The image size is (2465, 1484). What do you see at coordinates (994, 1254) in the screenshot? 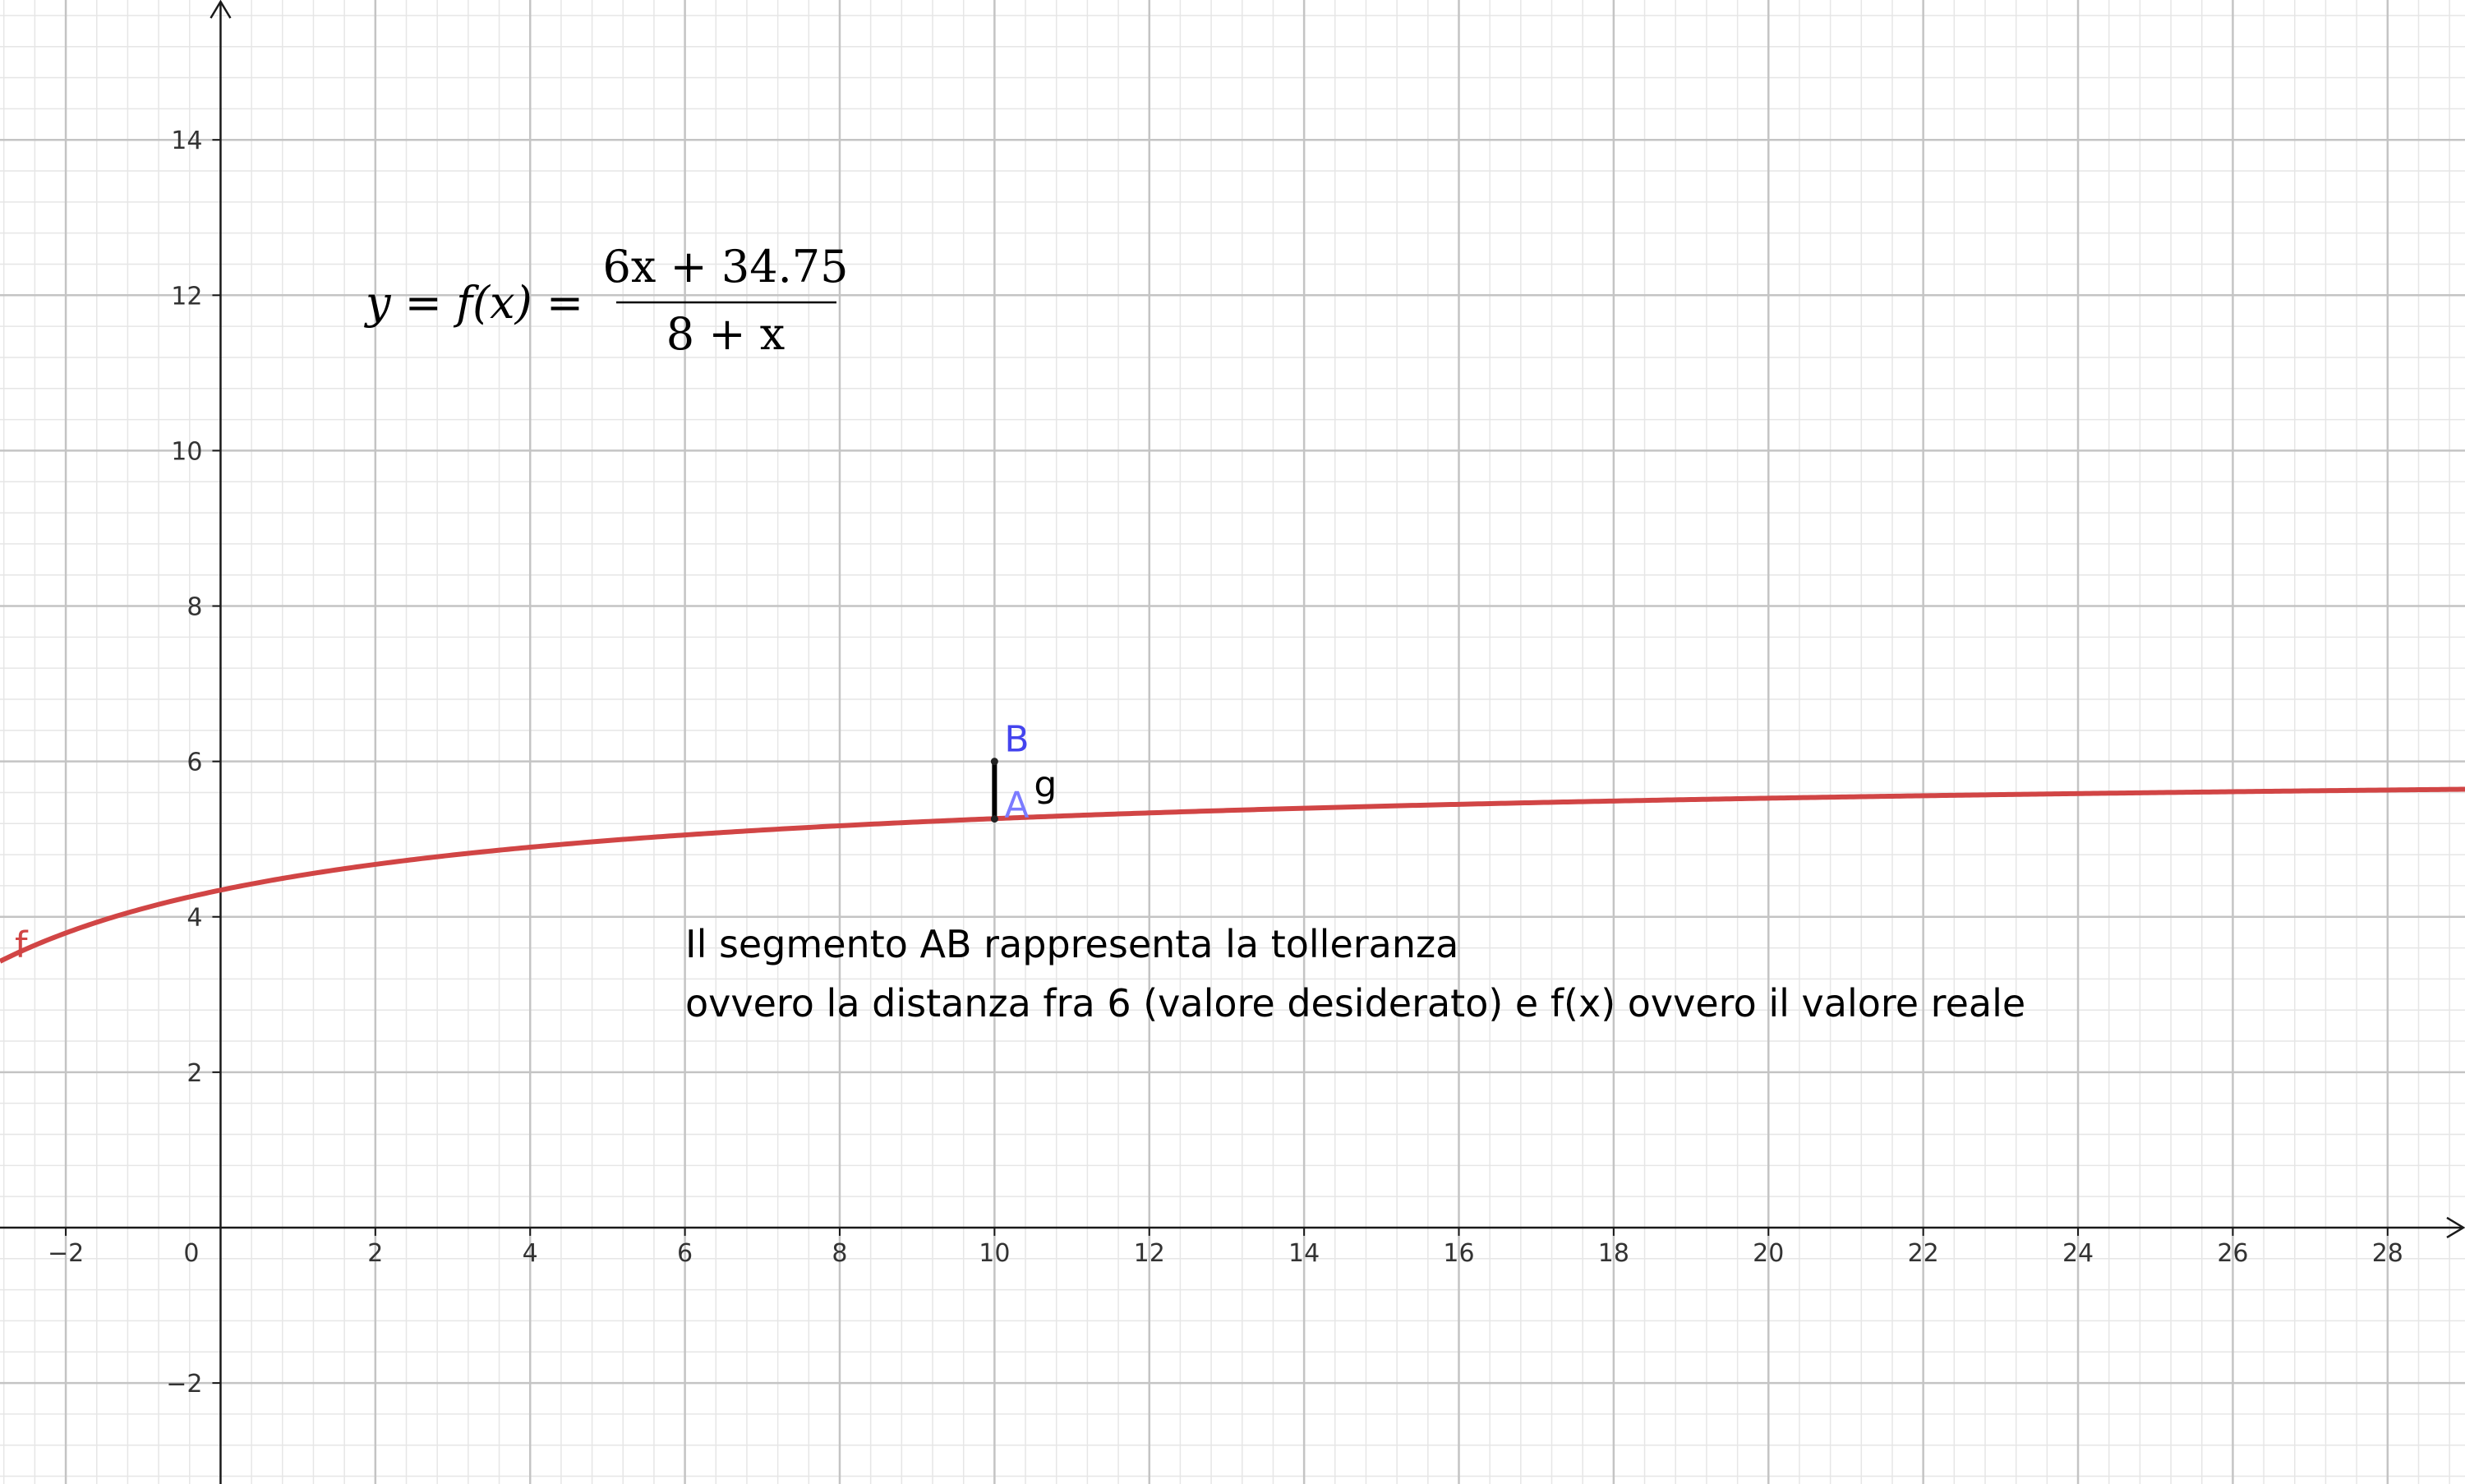
I see `x-tick-label: 10` at bounding box center [994, 1254].